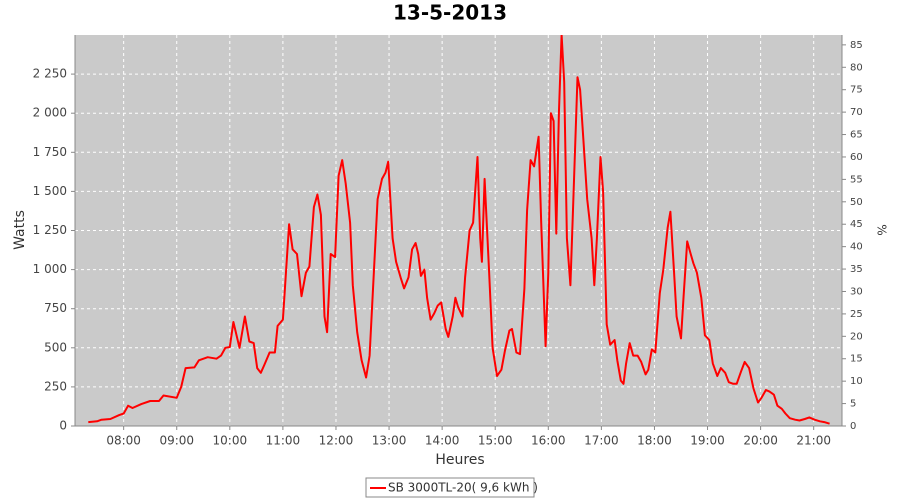 The width and height of the screenshot is (900, 504). What do you see at coordinates (50, 191) in the screenshot?
I see `y-tick-label: 1 500` at bounding box center [50, 191].